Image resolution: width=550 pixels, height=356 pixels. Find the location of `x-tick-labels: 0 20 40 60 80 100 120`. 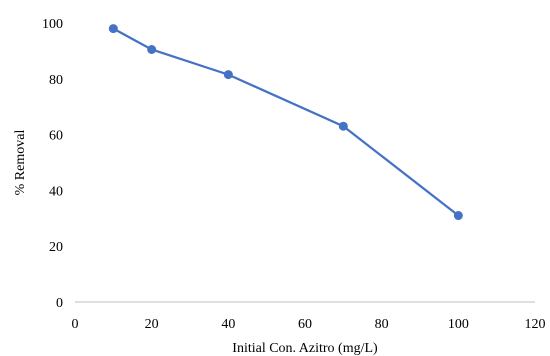

x-tick-labels: 0 20 40 60 80 100 120 is located at coordinates (309, 324).